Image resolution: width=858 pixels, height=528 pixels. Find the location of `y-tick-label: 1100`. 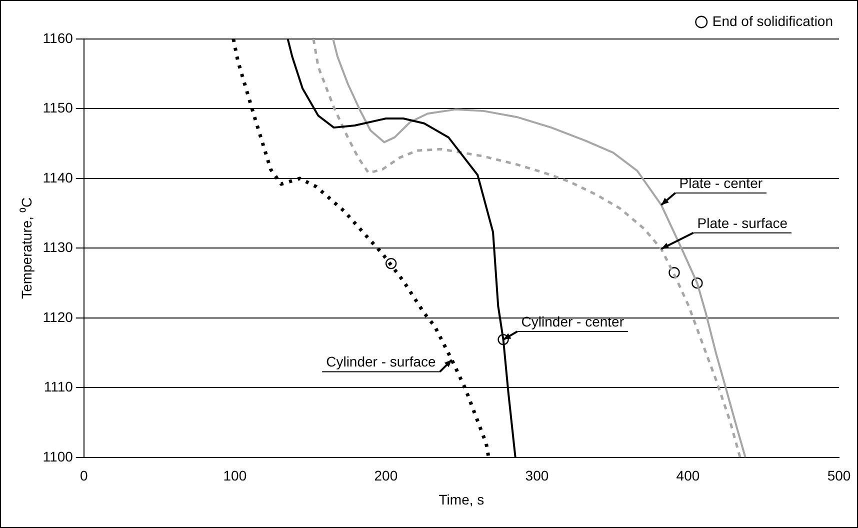

y-tick-label: 1100 is located at coordinates (58, 456).